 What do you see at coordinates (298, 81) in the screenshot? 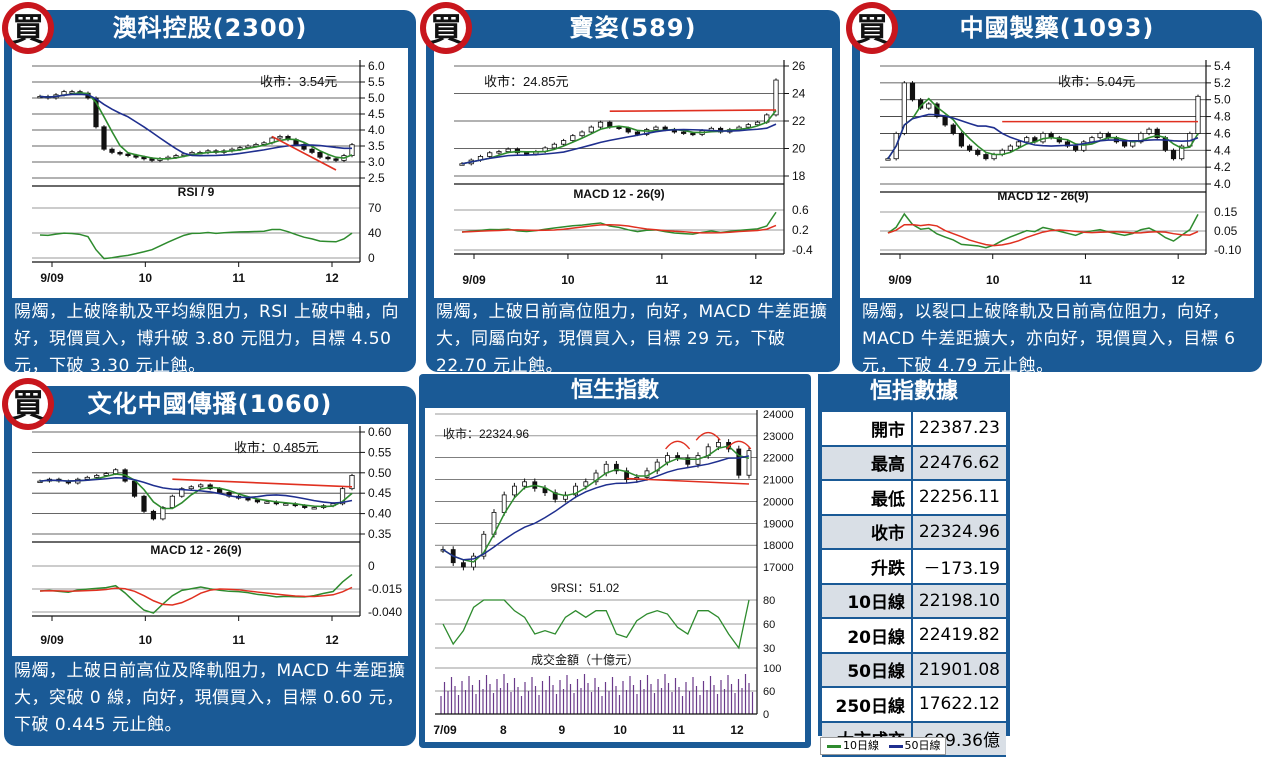
I see `close-price-label: 收市：3.54元` at bounding box center [298, 81].